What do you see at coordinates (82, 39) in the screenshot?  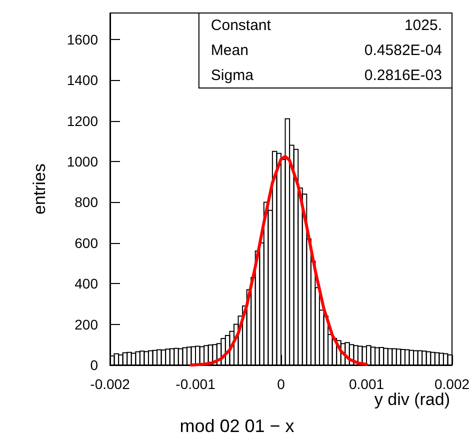 I see `y-tick-label: 1600` at bounding box center [82, 39].